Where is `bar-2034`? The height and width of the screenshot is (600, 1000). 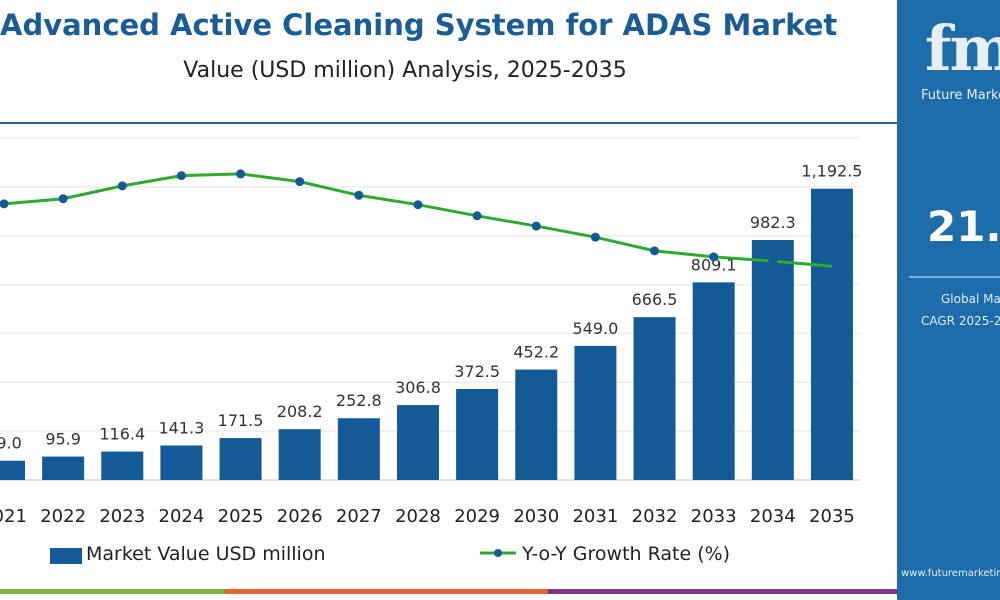 bar-2034 is located at coordinates (772, 360).